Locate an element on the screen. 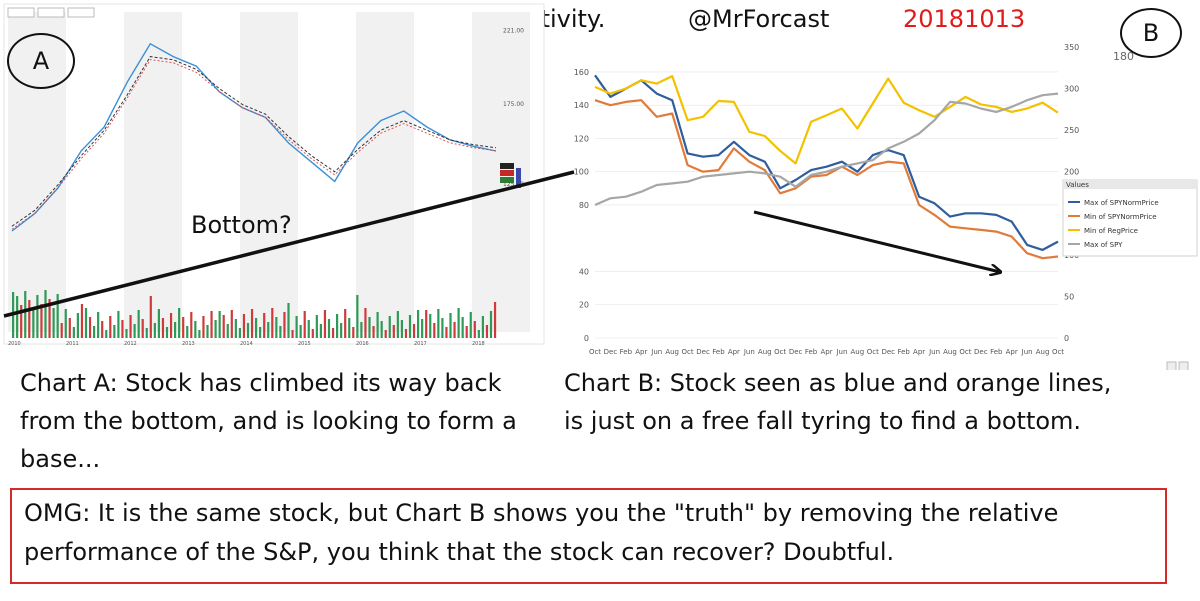 The width and height of the screenshot is (1200, 601). zoom-out-icon is located at coordinates (1183, 365).